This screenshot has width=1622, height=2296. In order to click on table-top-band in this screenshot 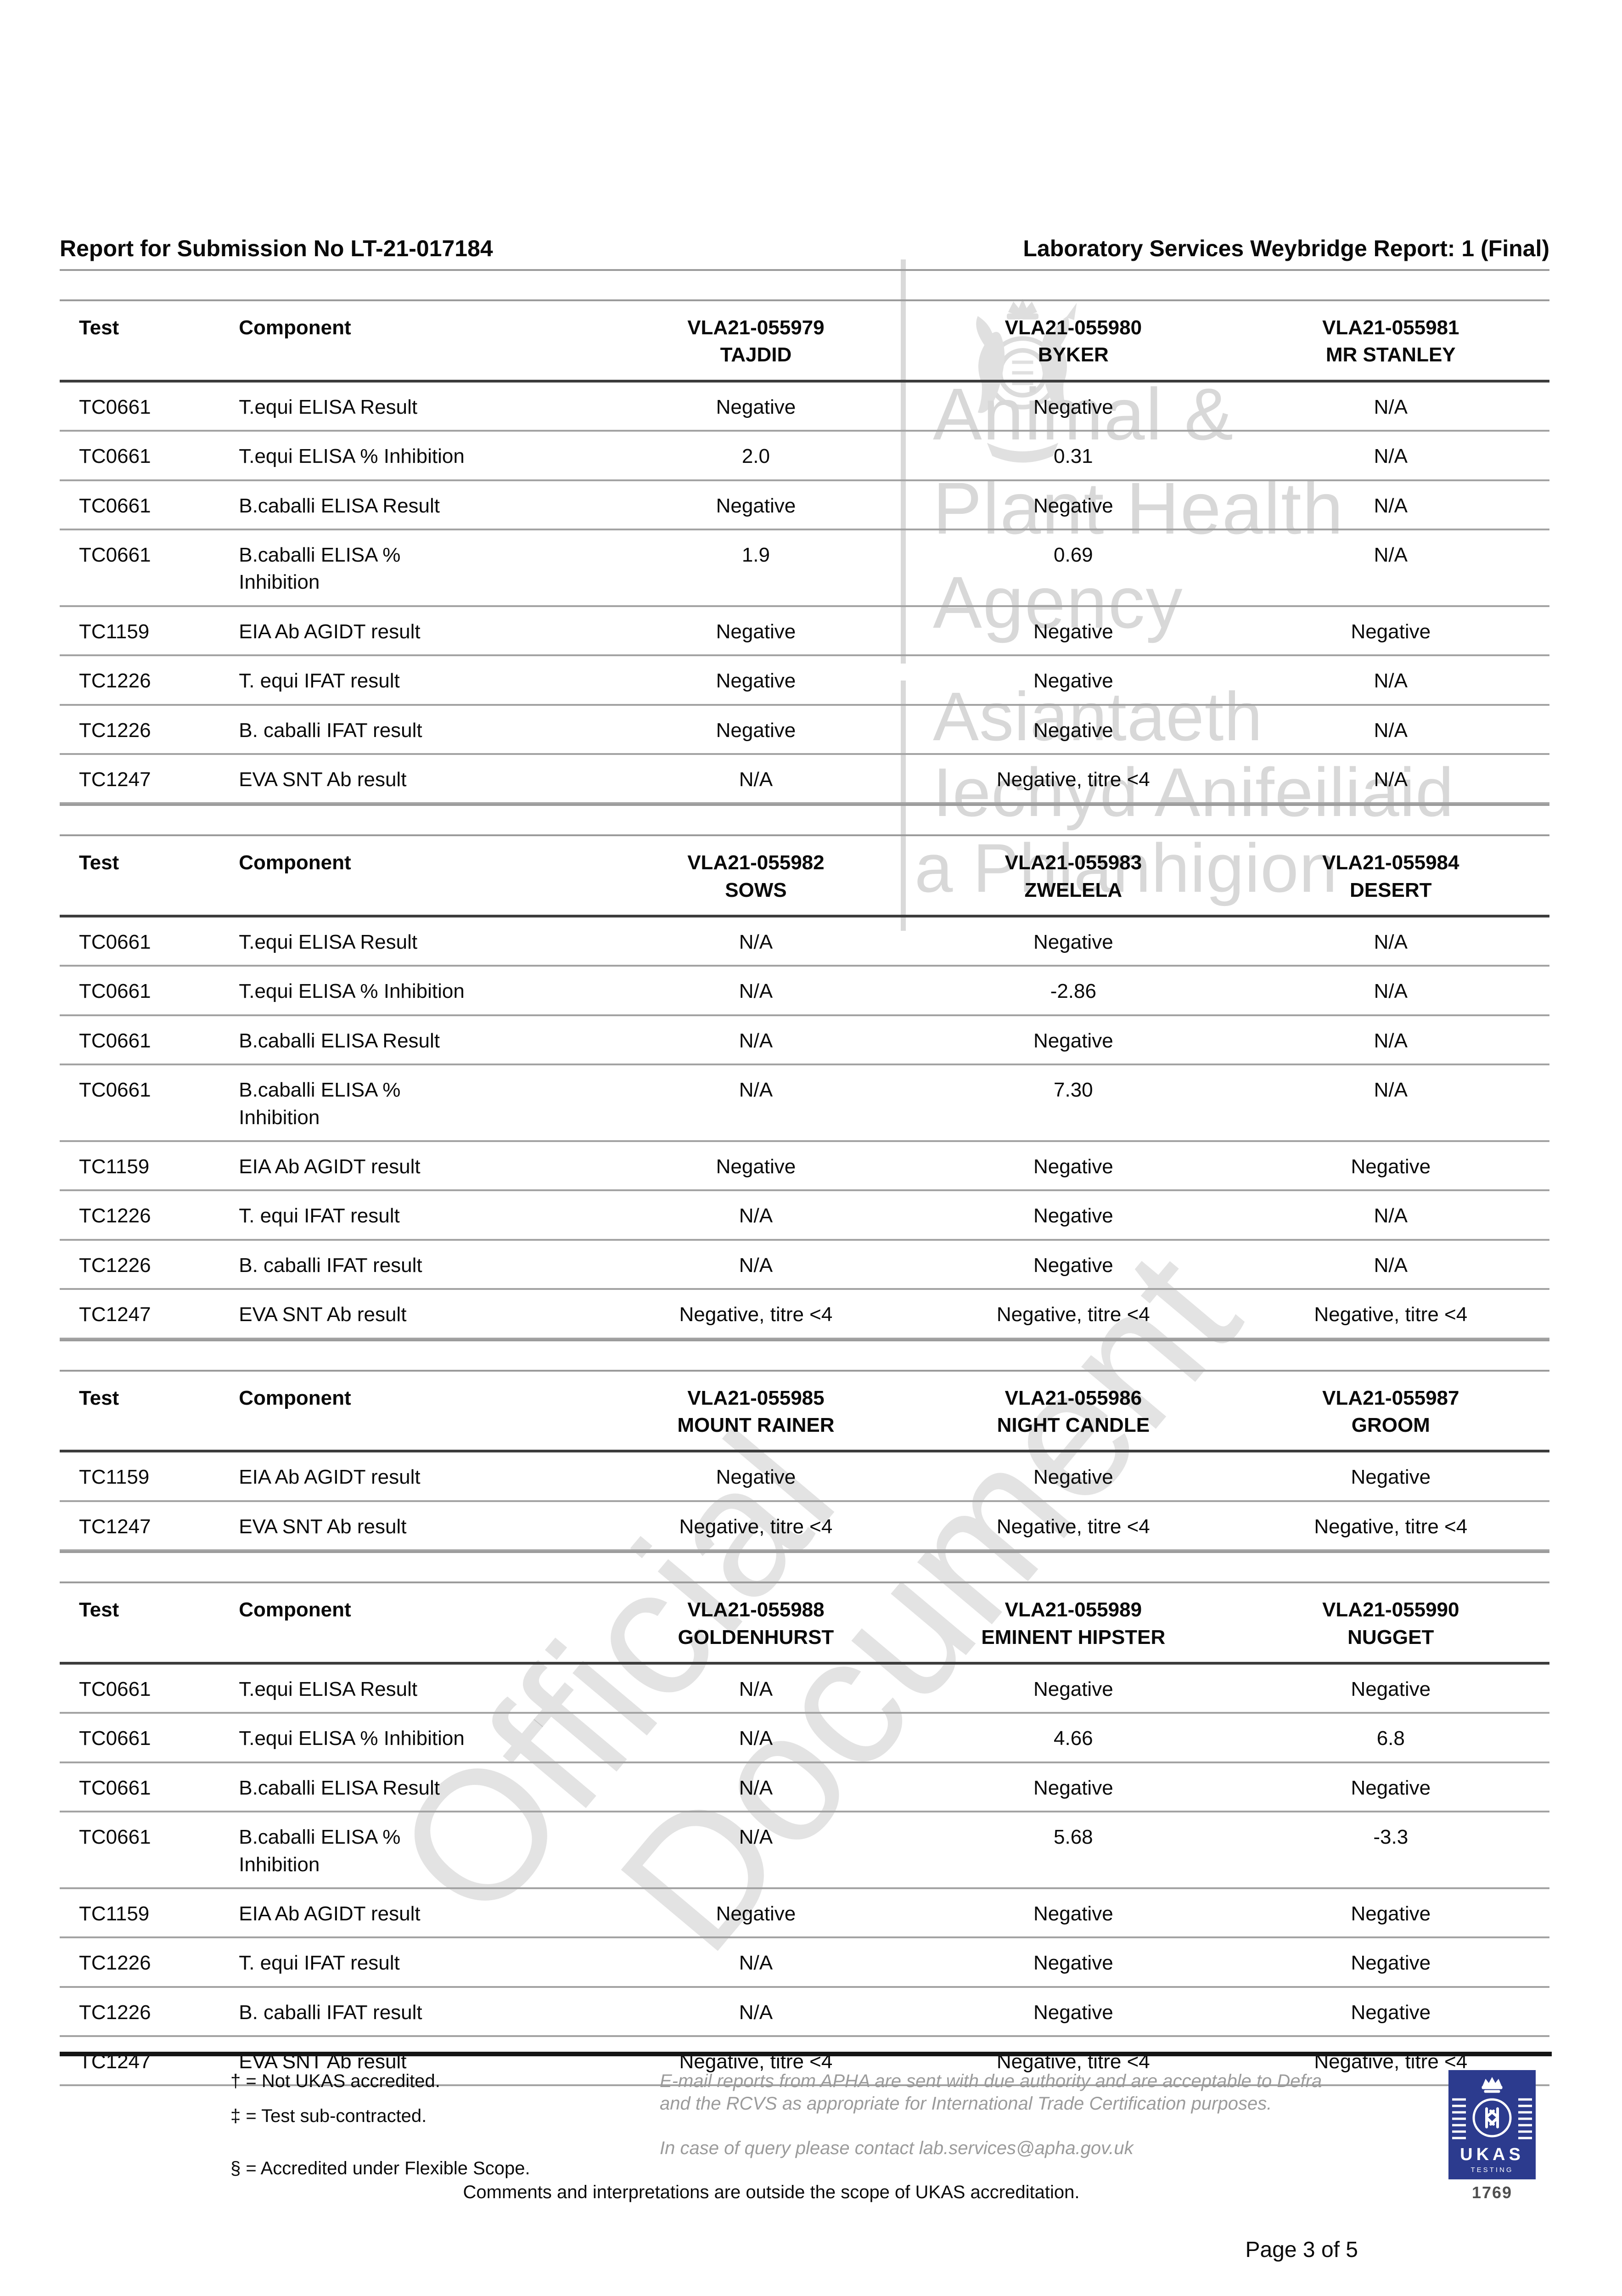, I will do `click(805, 820)`.